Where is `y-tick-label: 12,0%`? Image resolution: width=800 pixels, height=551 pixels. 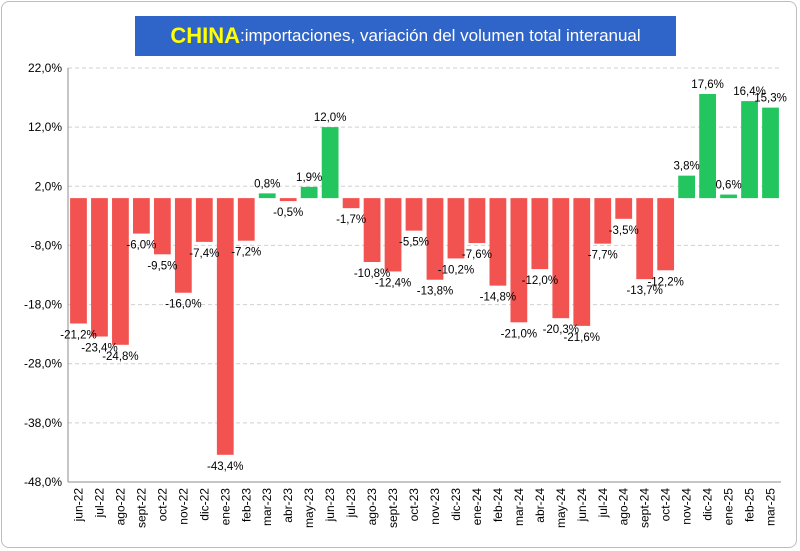 y-tick-label: 12,0% is located at coordinates (45, 127).